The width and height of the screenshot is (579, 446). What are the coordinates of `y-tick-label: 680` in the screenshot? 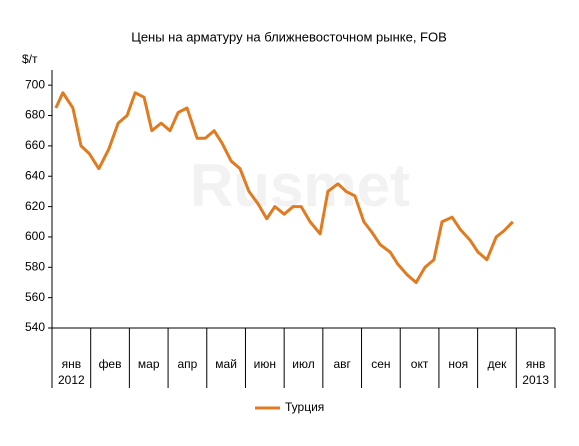 It's located at (35, 115).